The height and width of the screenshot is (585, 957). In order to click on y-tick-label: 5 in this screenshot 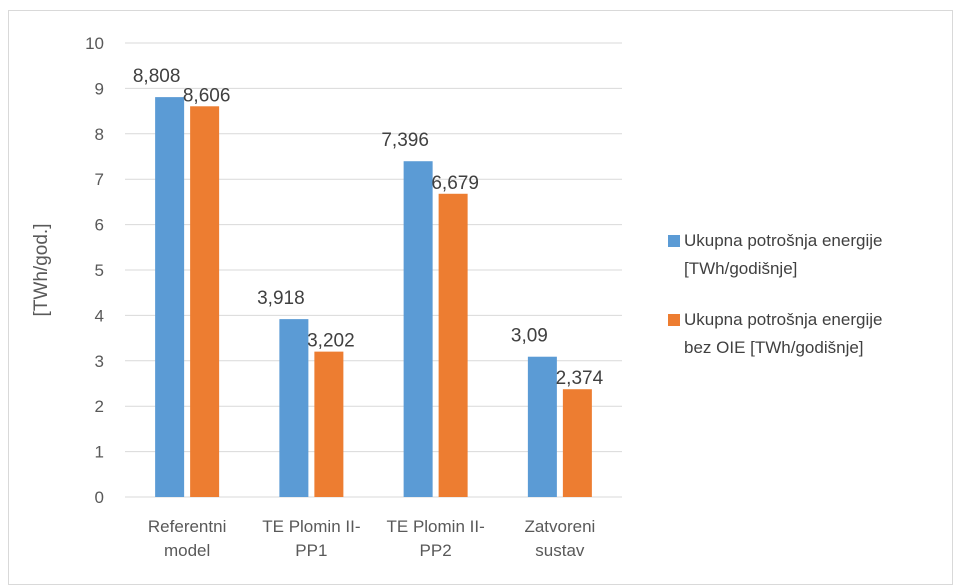, I will do `click(99, 270)`.